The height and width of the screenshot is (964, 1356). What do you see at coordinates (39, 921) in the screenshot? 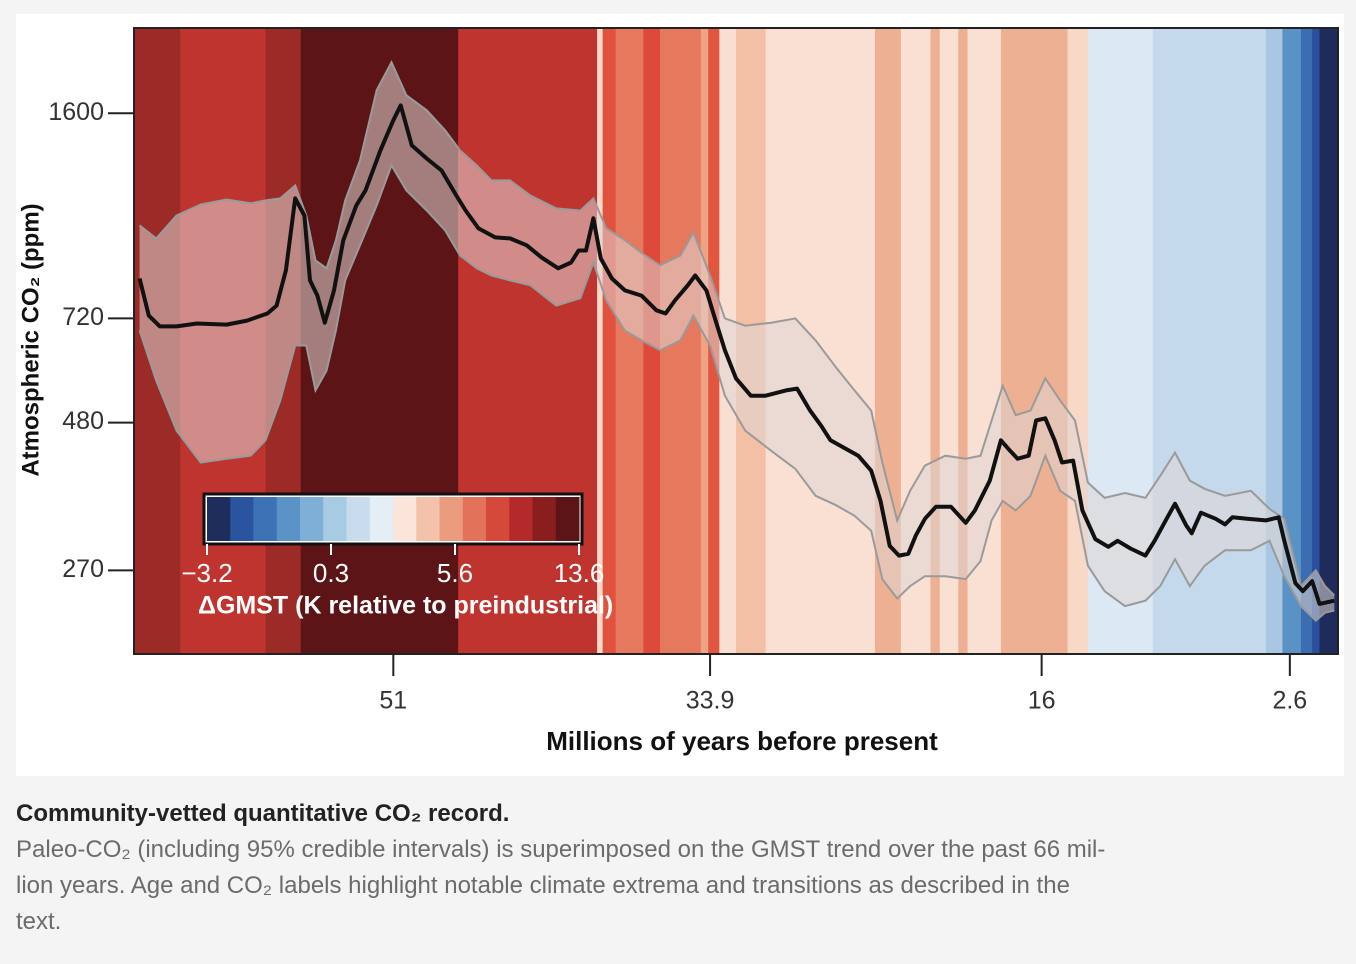
I see `caption-line: text.` at bounding box center [39, 921].